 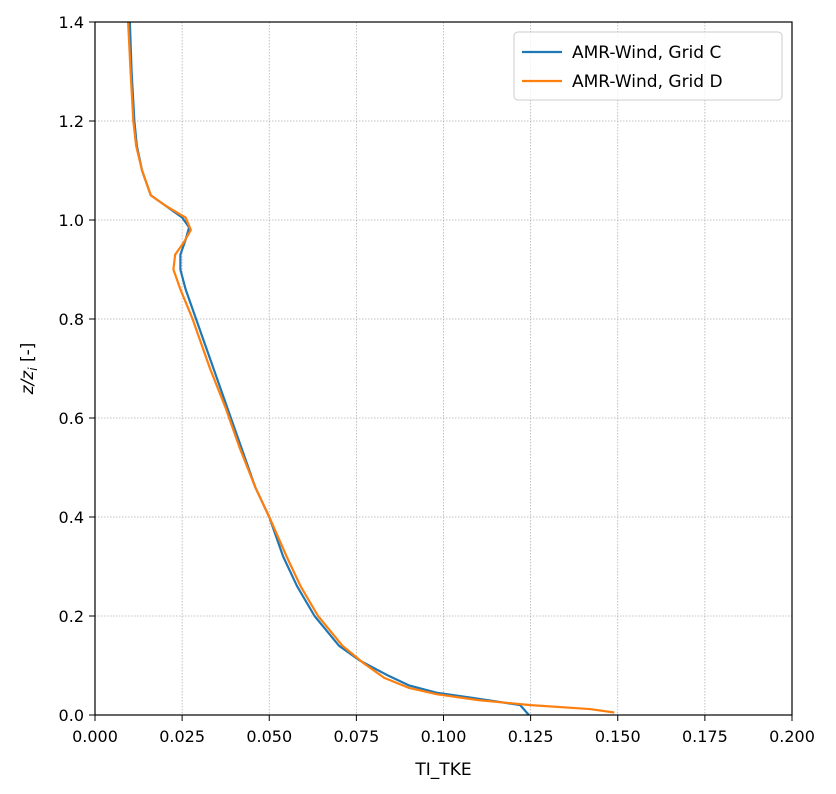 I want to click on y-tick-label: 1.0, so click(x=71, y=220).